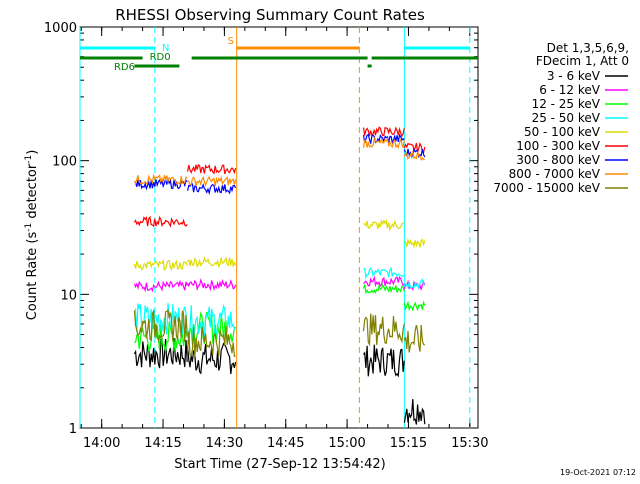  What do you see at coordinates (60, 28) in the screenshot?
I see `y-tick-label: 1000` at bounding box center [60, 28].